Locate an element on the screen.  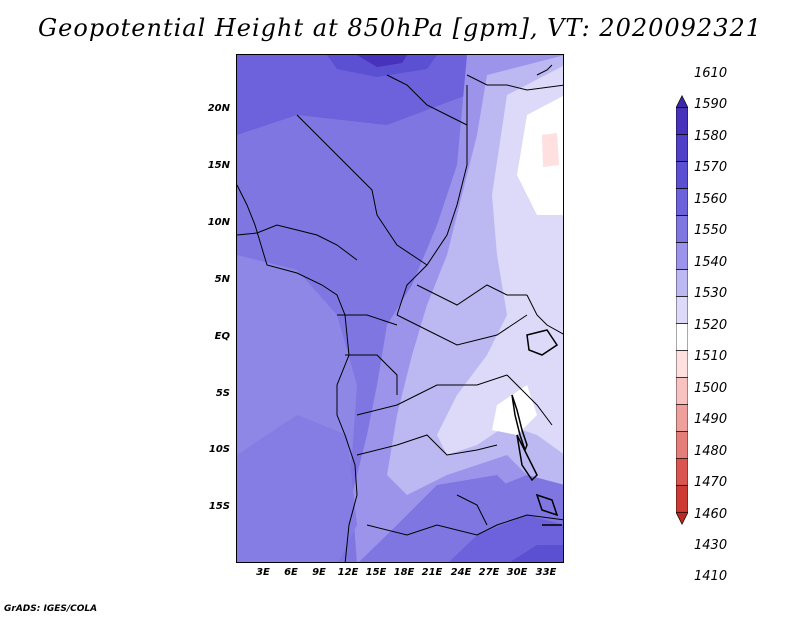
colorbar-label: 1560 is located at coordinates (711, 199).